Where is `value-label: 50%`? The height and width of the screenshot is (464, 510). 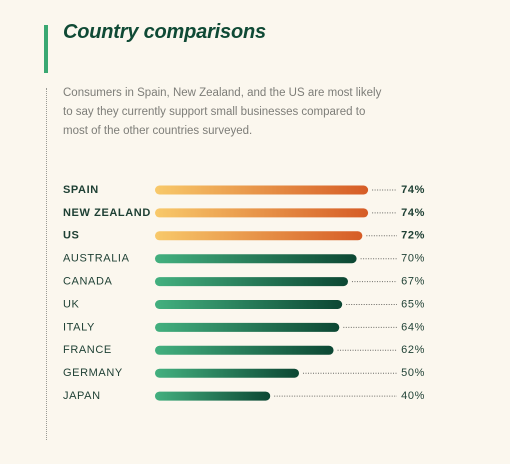
value-label: 50% is located at coordinates (413, 373).